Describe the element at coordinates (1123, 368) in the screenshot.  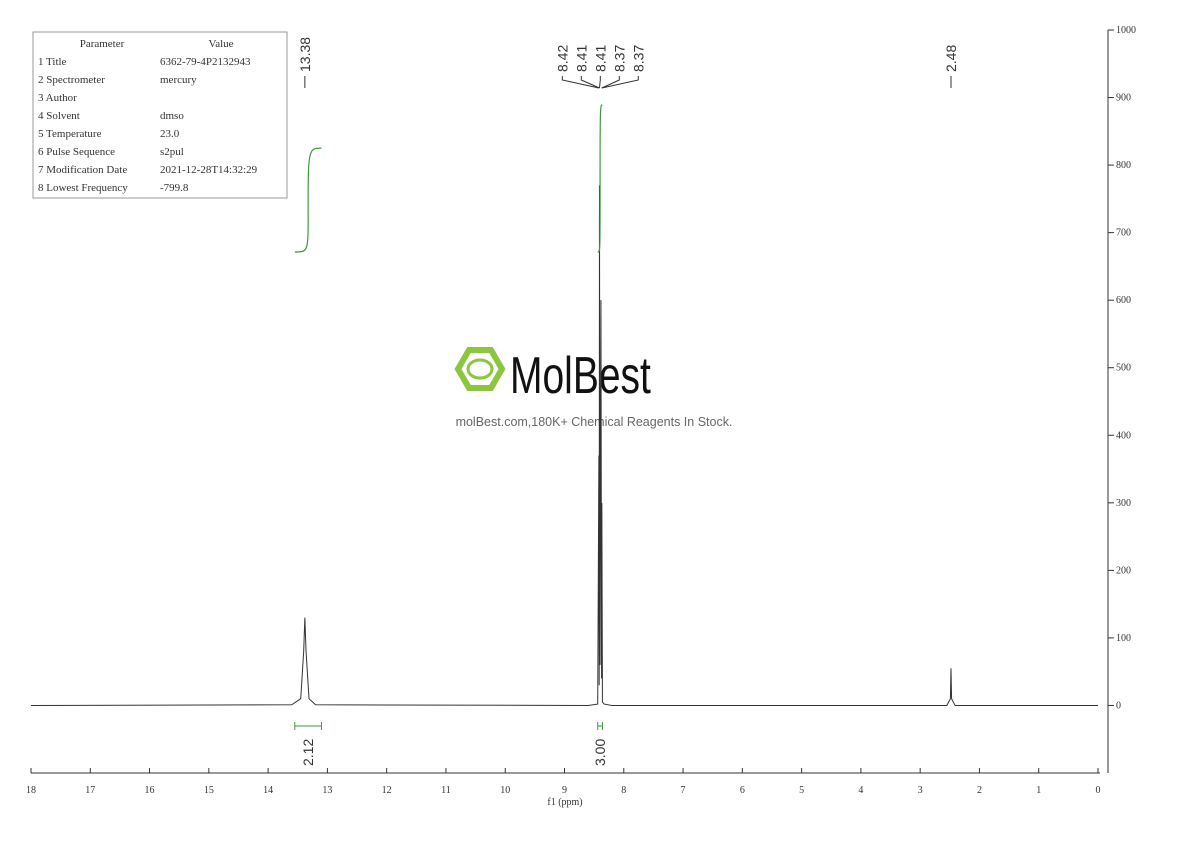
I see `y-tick-label: 500` at that location.